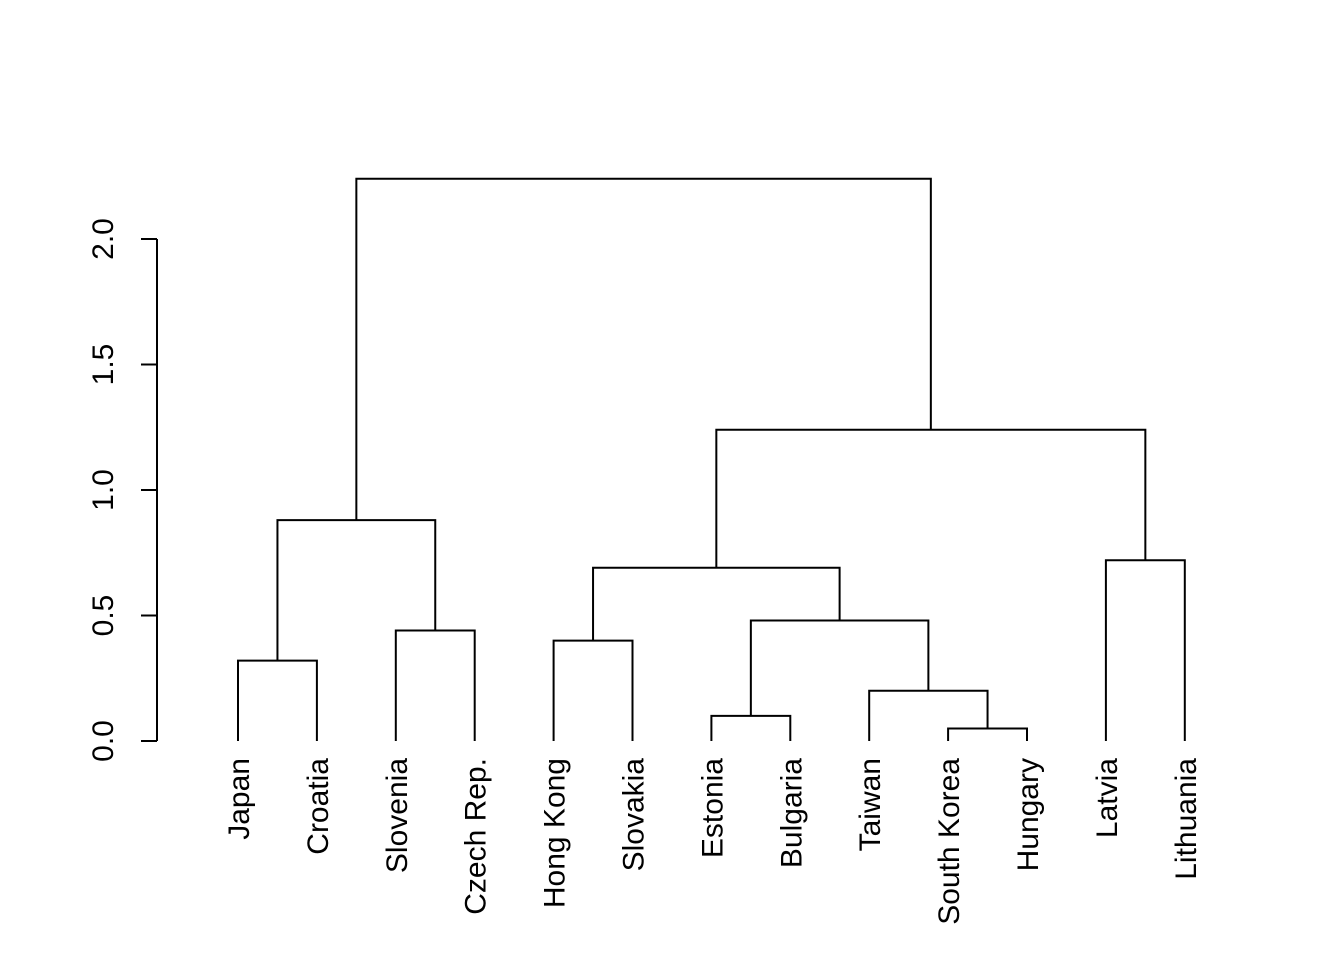 Image resolution: width=1344 pixels, height=960 pixels. What do you see at coordinates (791, 813) in the screenshot?
I see `leaf-label: Bulgaria` at bounding box center [791, 813].